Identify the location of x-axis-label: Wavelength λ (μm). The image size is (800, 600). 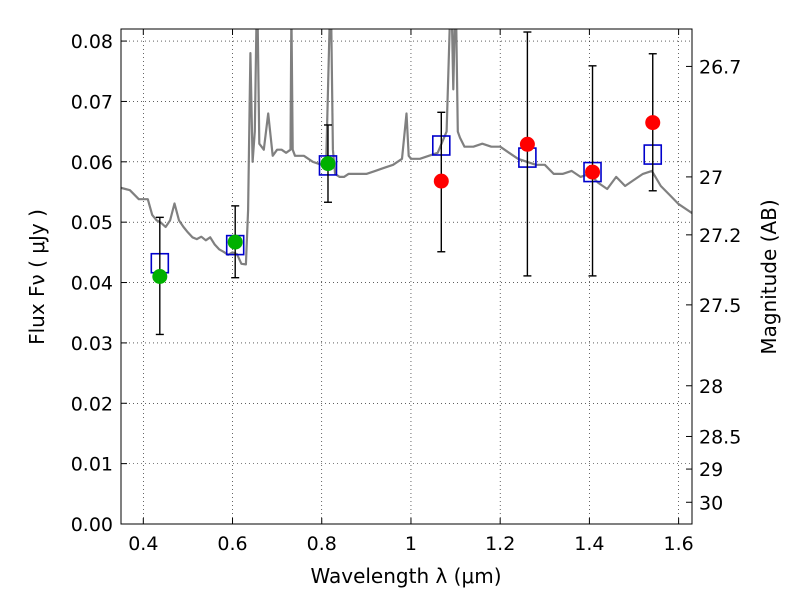
(405, 576).